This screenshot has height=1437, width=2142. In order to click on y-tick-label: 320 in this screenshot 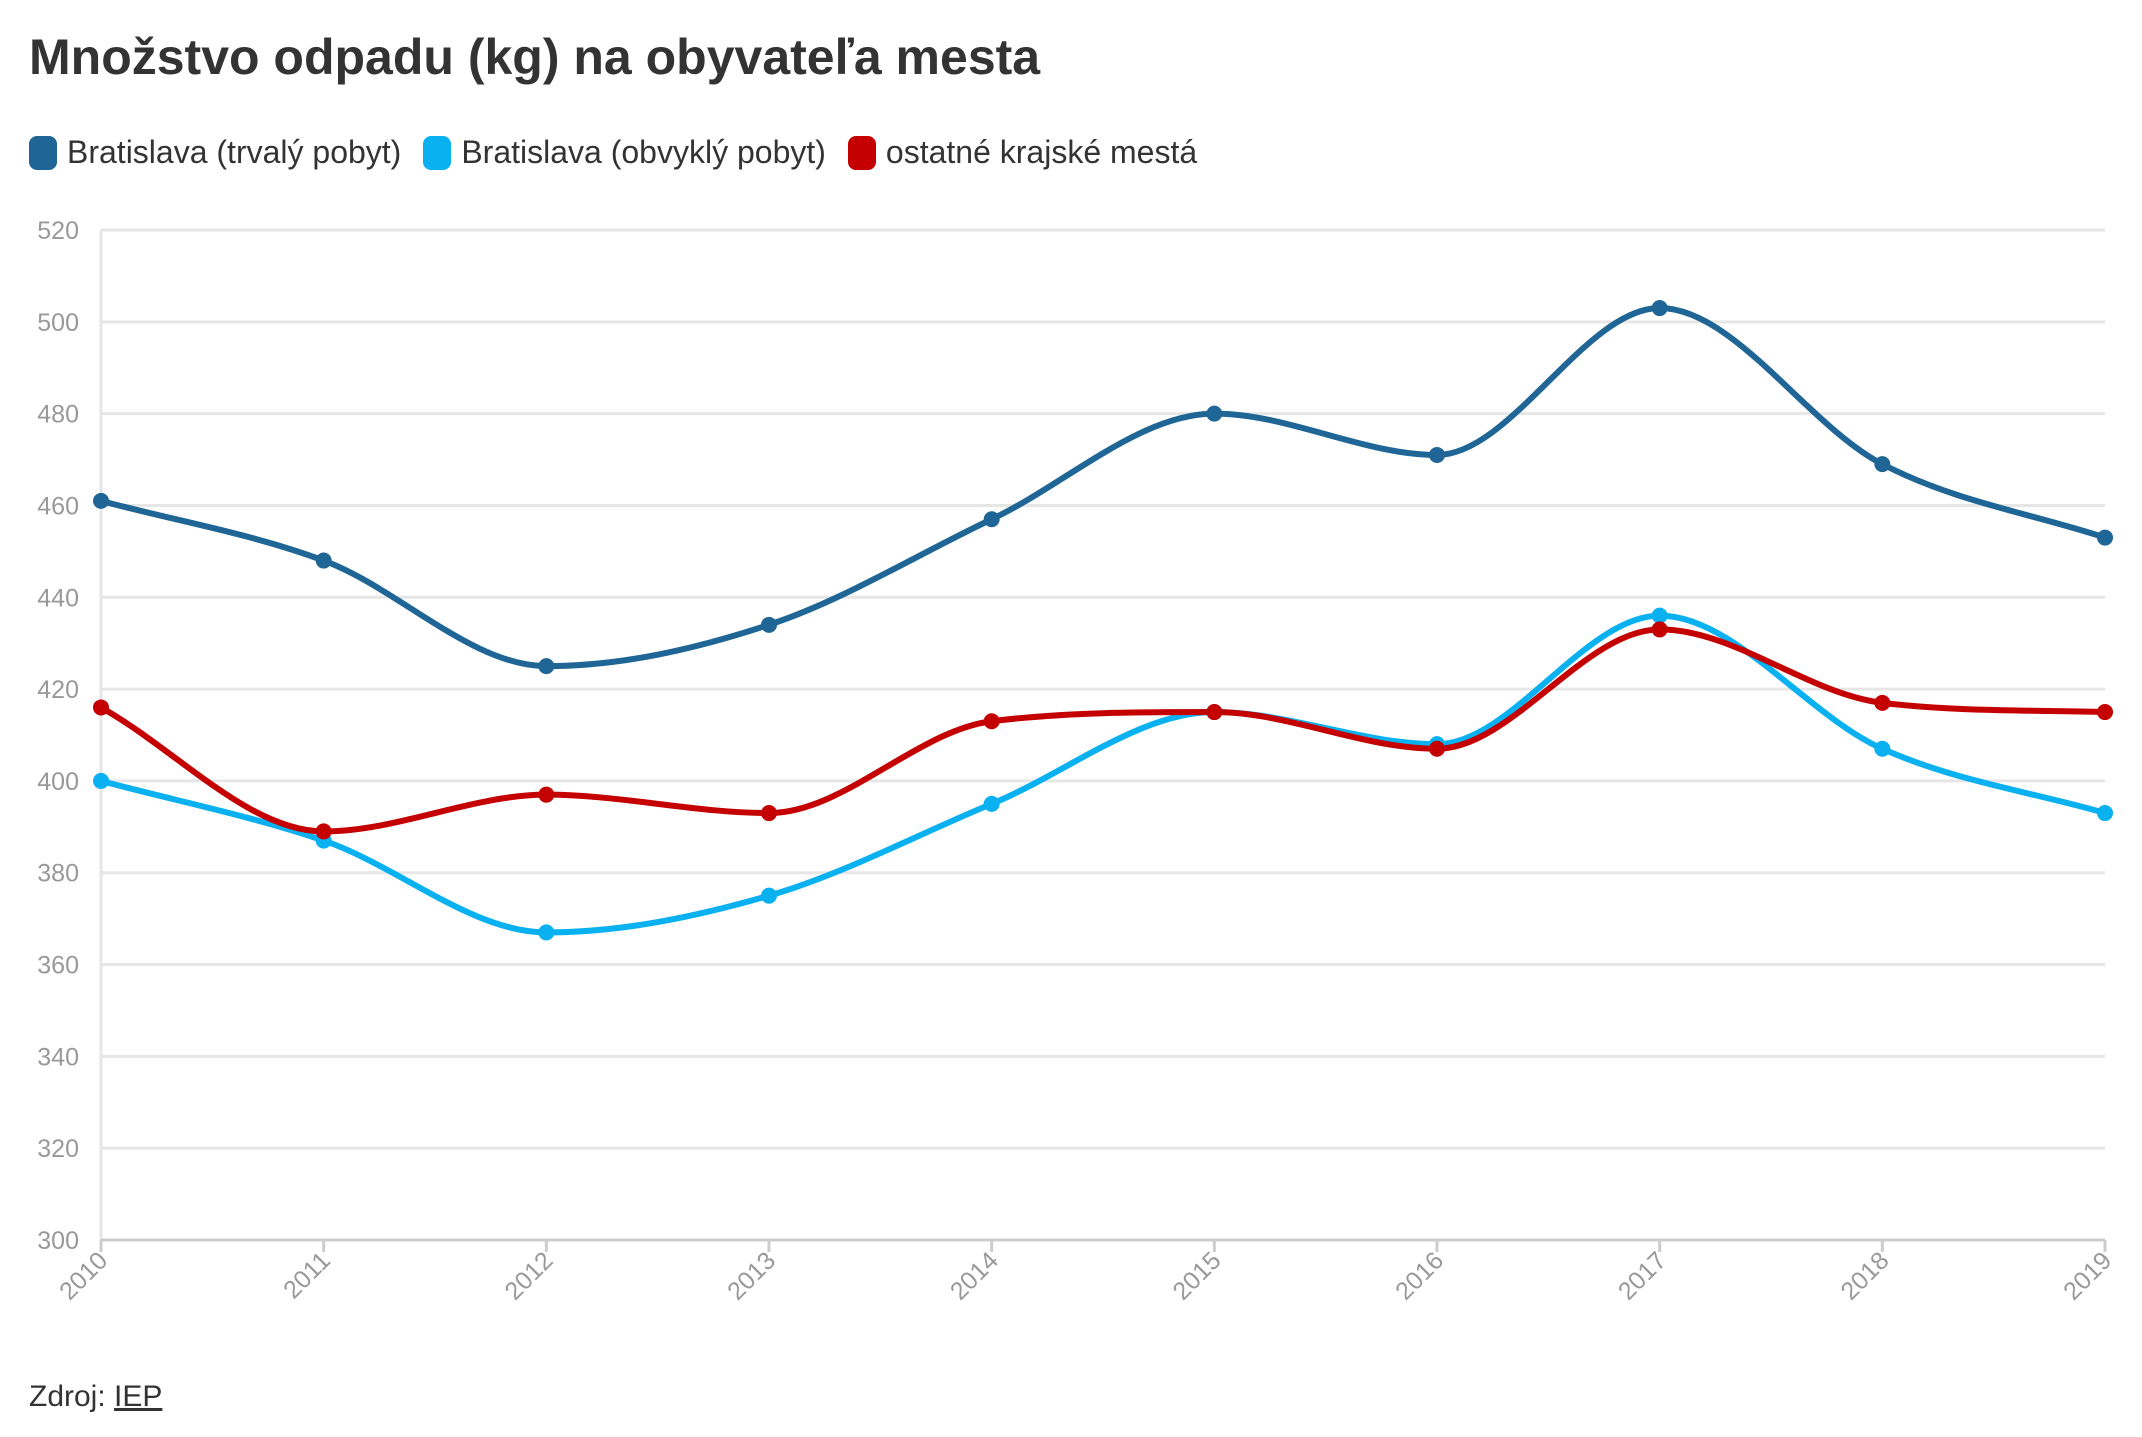, I will do `click(58, 1149)`.